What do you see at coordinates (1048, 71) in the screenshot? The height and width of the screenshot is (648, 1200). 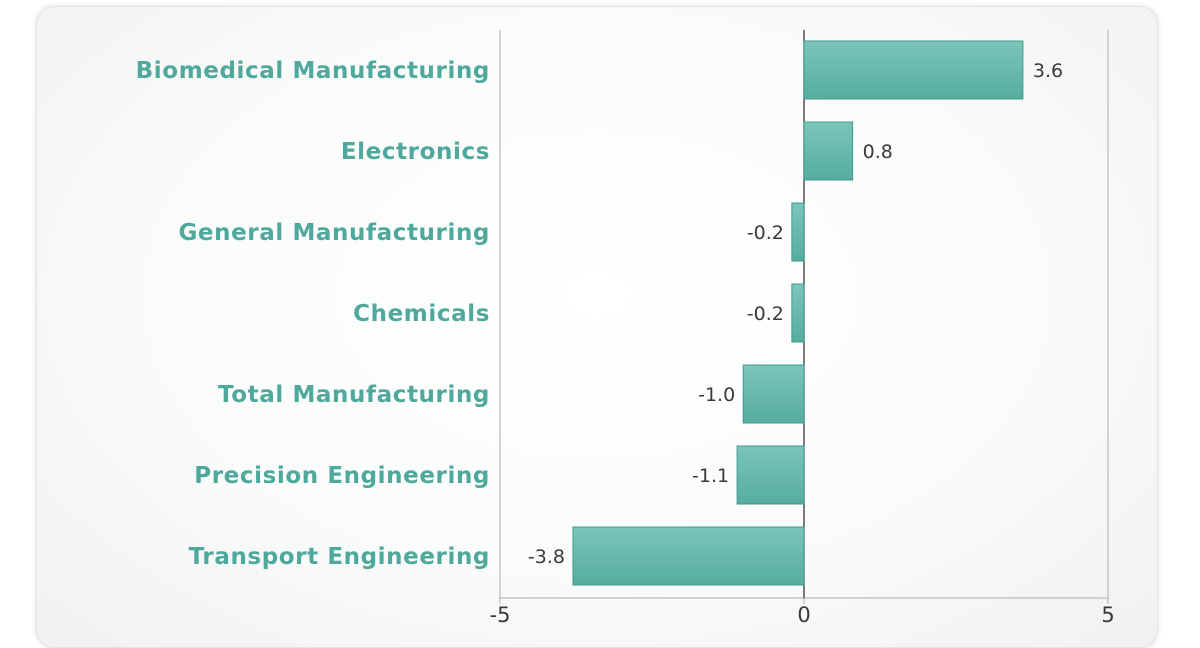 I see `value-label: 3.6` at bounding box center [1048, 71].